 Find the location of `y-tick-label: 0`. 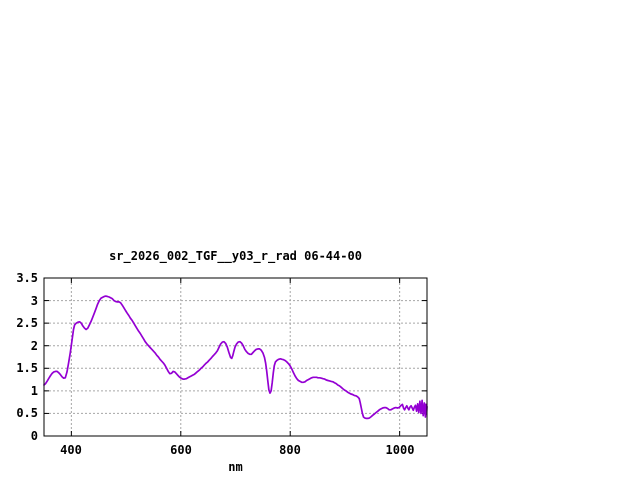

y-tick-label: 0 is located at coordinates (34, 436).